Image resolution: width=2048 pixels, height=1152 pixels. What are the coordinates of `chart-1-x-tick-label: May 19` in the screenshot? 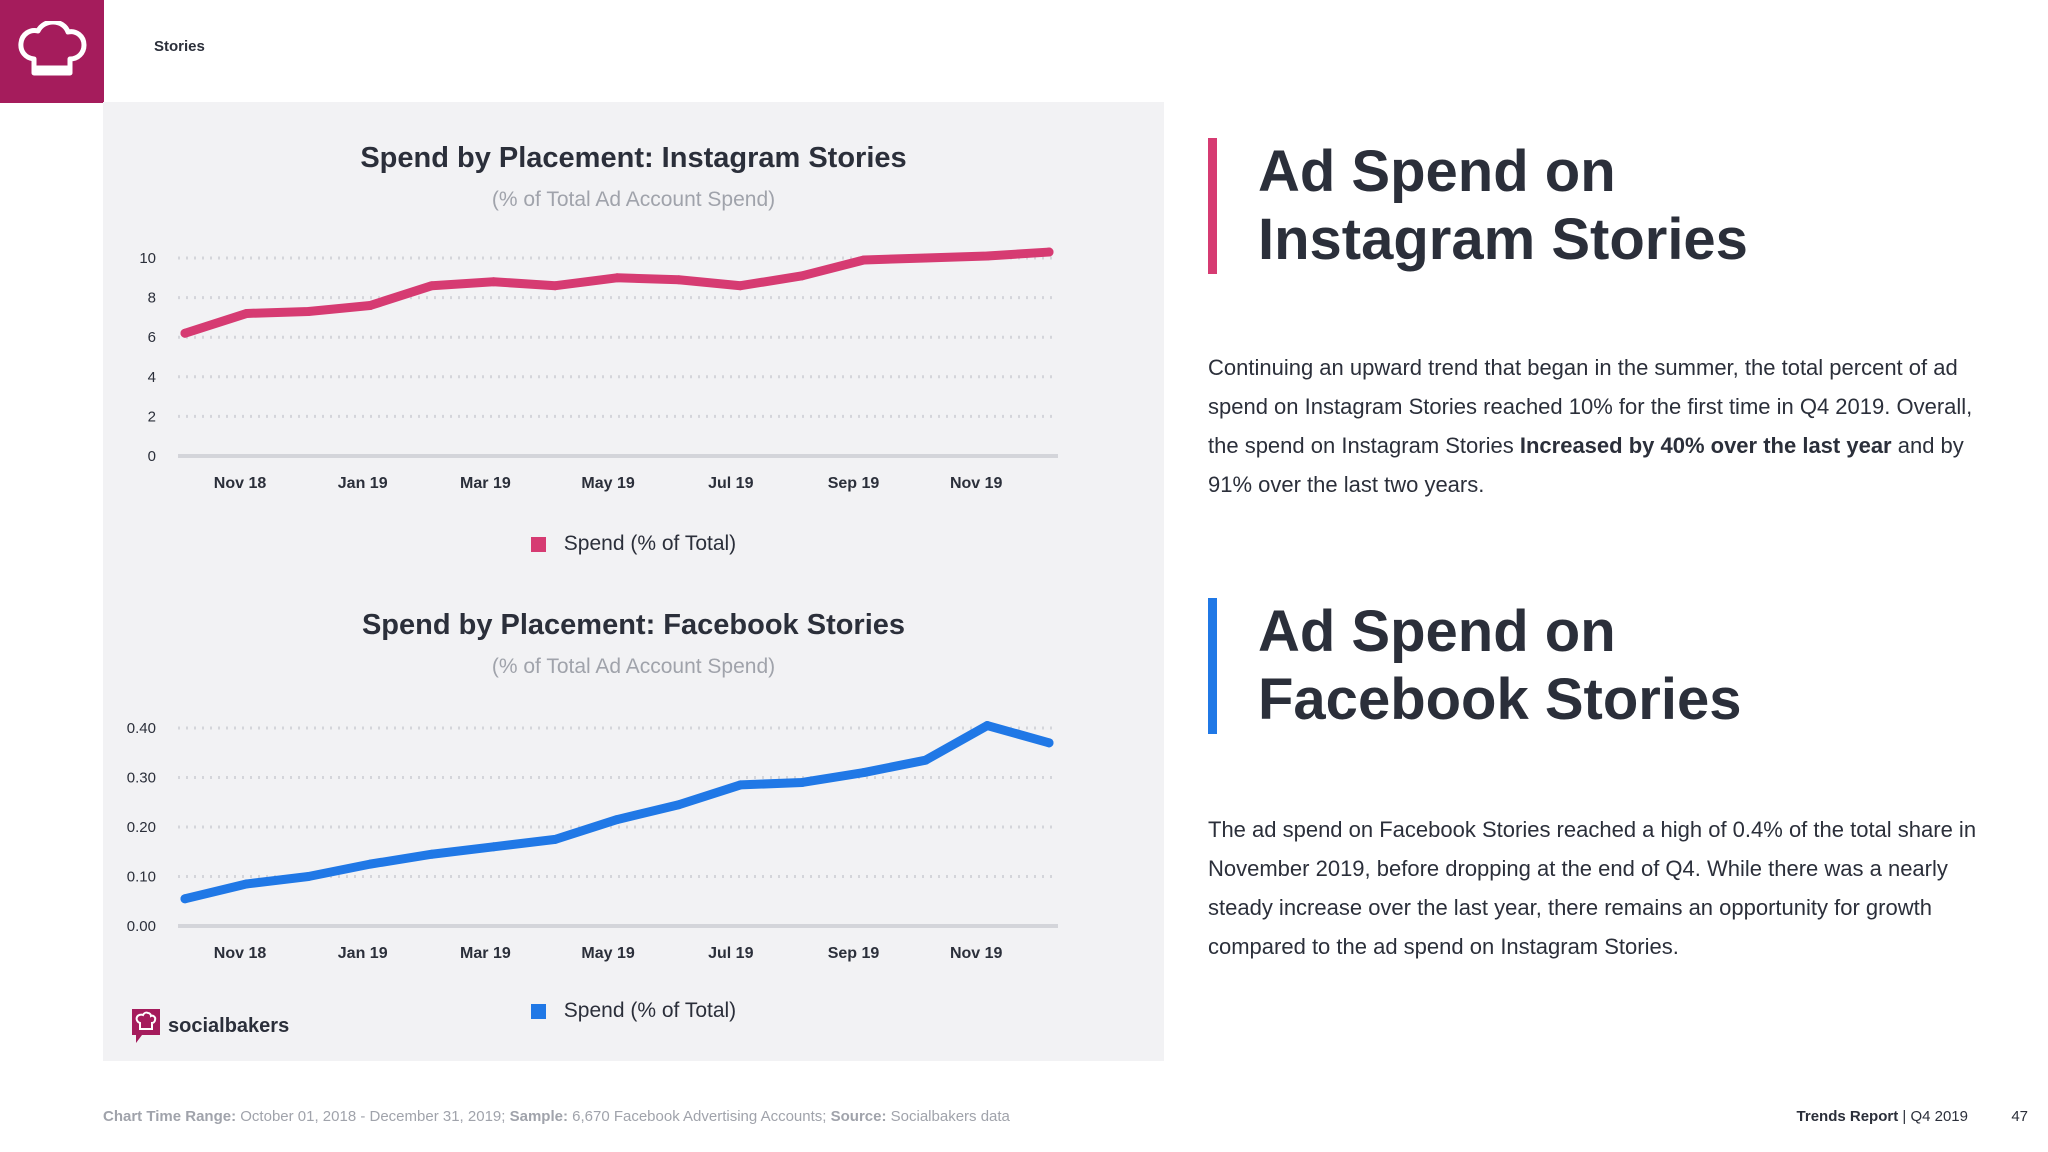 It's located at (607, 483).